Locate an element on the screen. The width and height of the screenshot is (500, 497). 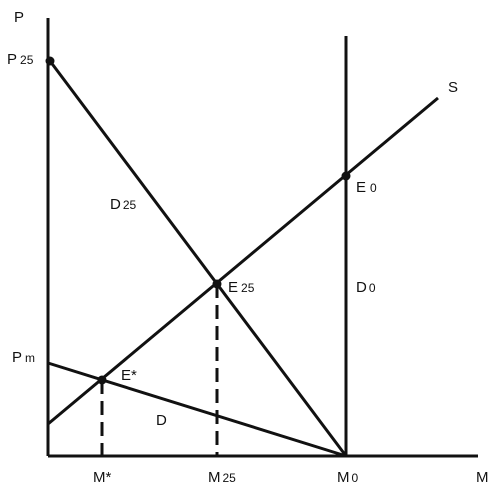
point-label-estar: E* is located at coordinates (129, 375).